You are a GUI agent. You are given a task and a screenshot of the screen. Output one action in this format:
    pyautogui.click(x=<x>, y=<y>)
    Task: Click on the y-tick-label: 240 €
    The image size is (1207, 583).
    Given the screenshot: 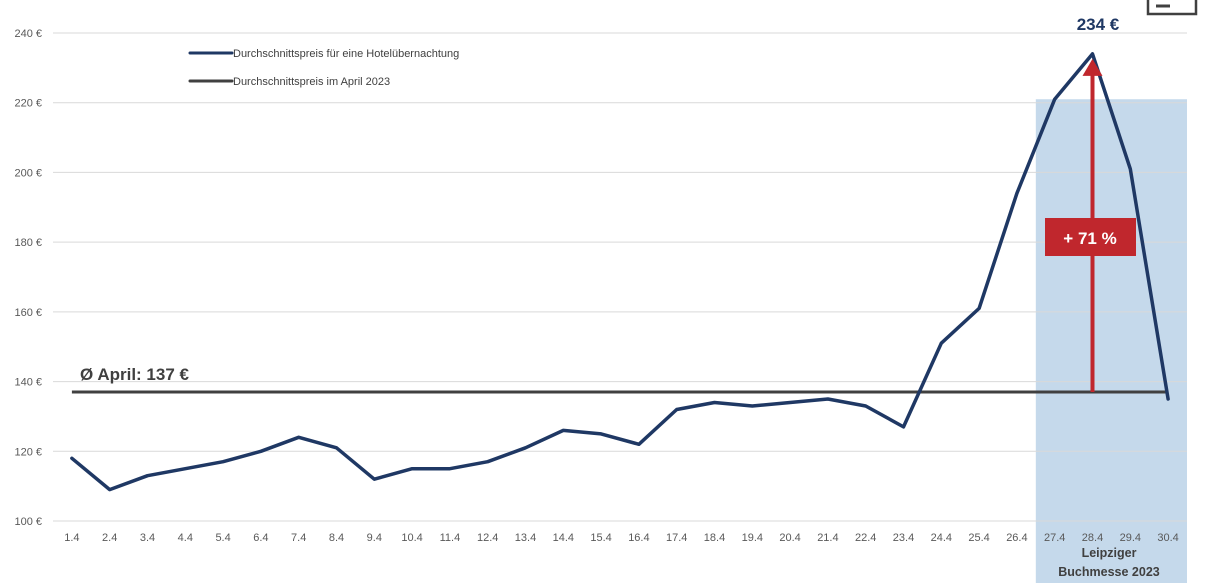 What is the action you would take?
    pyautogui.click(x=28, y=34)
    